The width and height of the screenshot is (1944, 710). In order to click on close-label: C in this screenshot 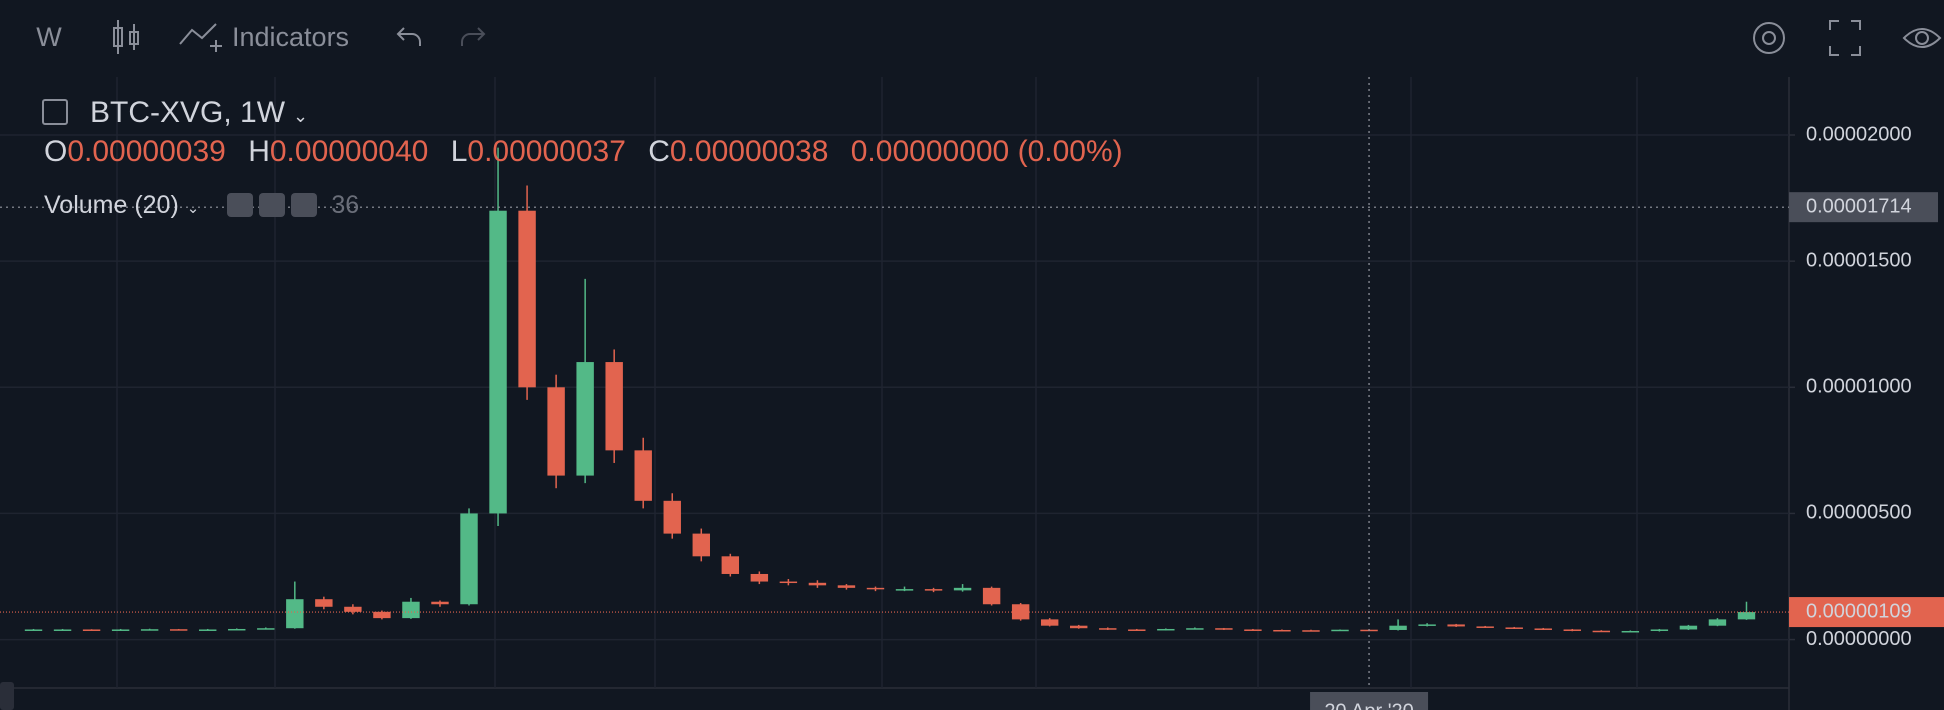, I will do `click(659, 151)`.